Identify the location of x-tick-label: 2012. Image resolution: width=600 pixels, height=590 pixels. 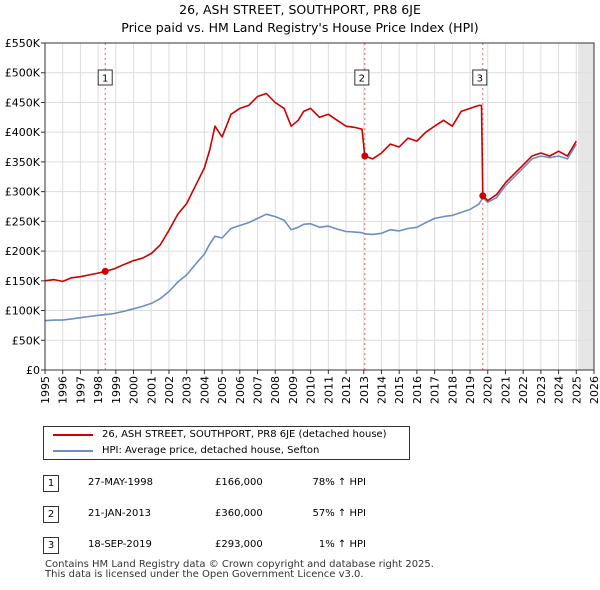
(346, 390).